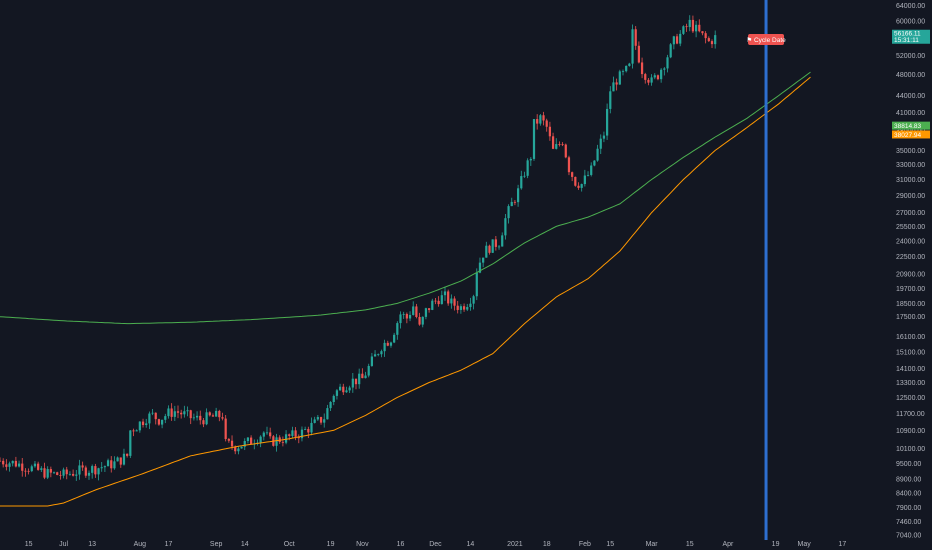 This screenshot has height=550, width=932. I want to click on x-tick-label: 16, so click(401, 544).